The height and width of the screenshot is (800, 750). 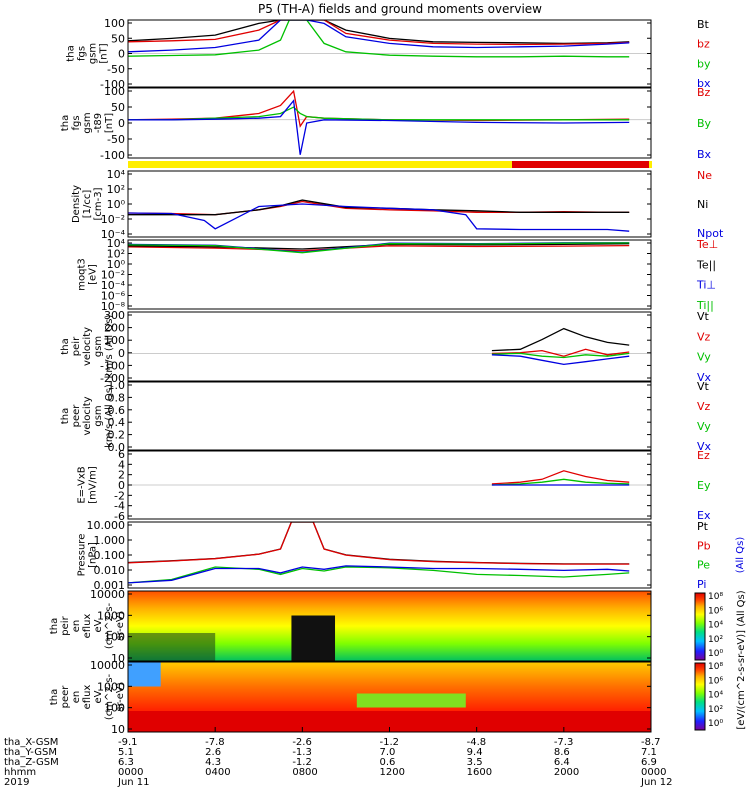 I want to click on series-Pi, so click(x=379, y=574).